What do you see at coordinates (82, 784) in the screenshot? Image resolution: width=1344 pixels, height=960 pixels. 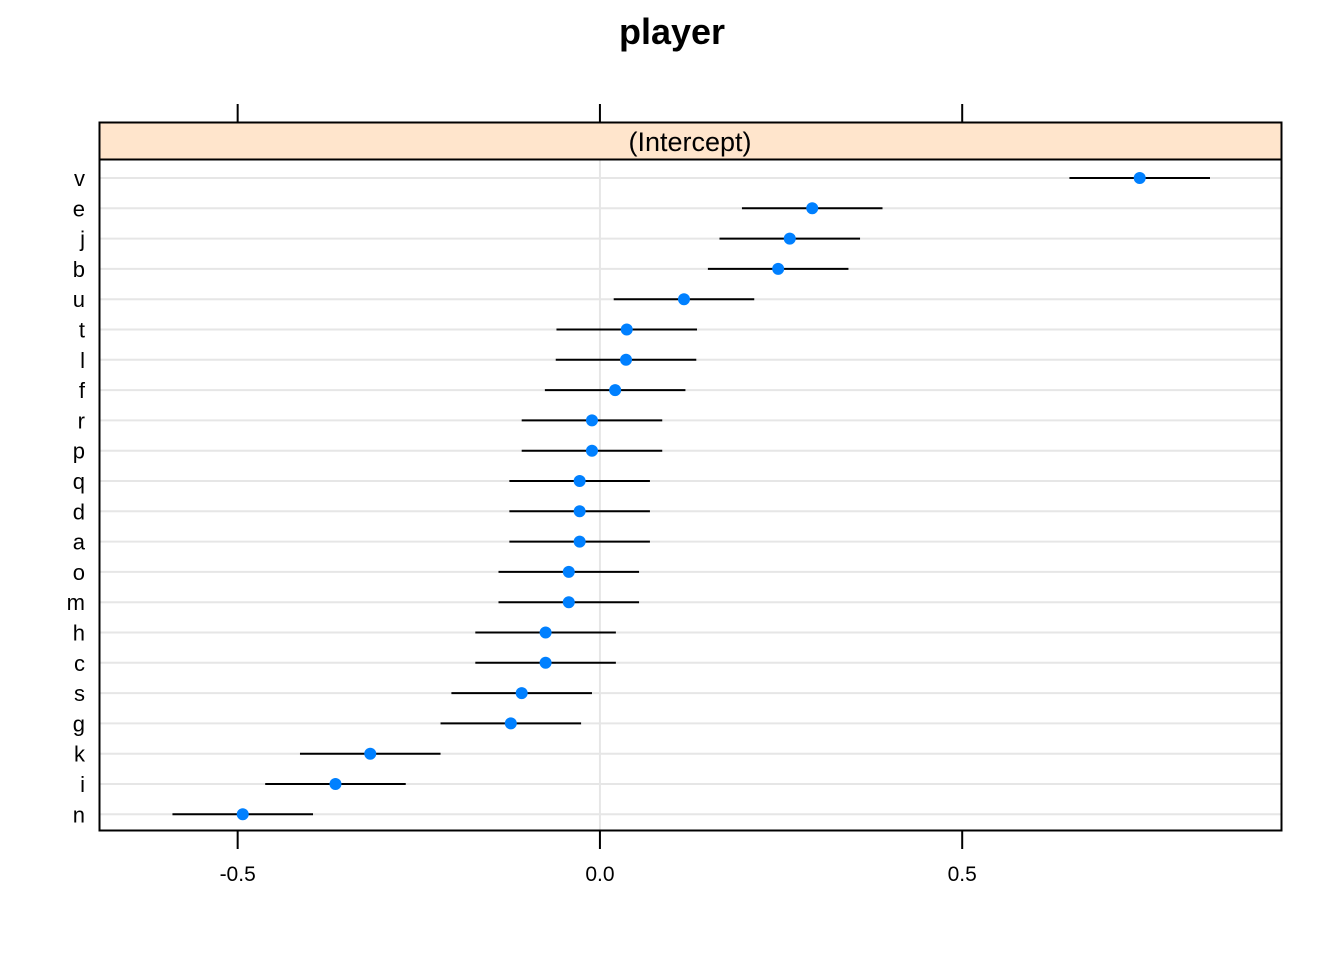 I see `category-label-i: i` at bounding box center [82, 784].